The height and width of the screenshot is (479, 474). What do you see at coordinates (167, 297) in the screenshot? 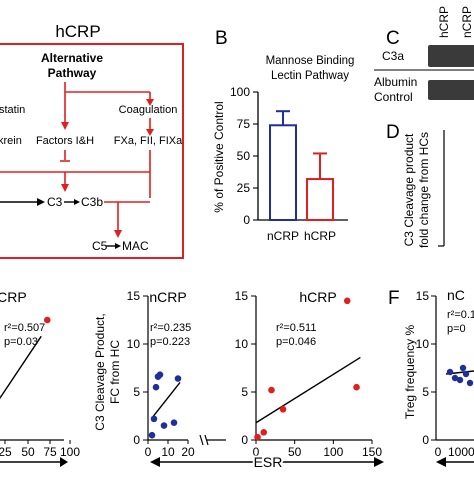
I see `plot-title: nCRP` at bounding box center [167, 297].